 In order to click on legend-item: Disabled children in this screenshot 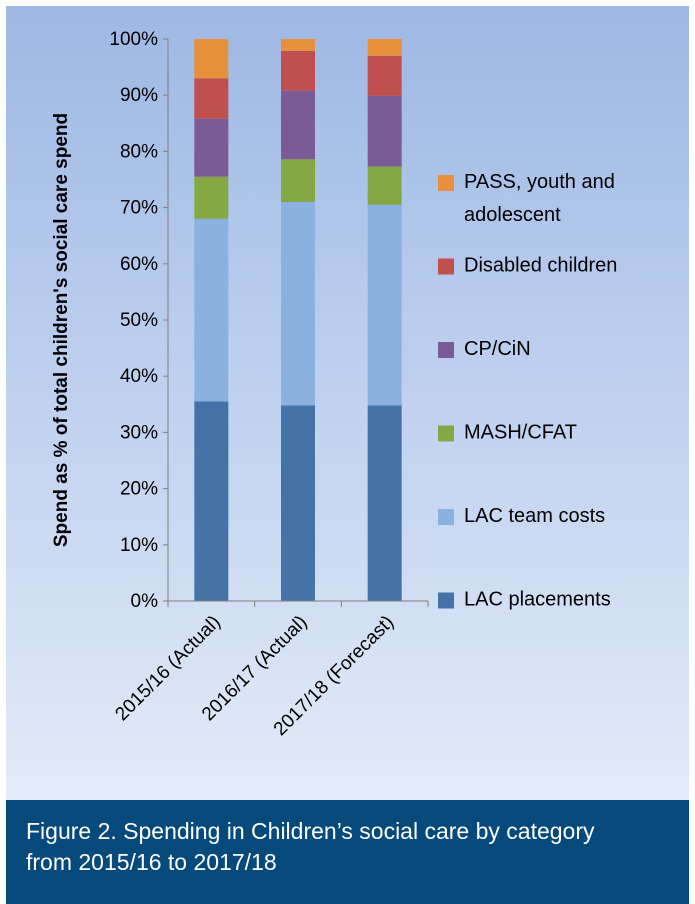, I will do `click(527, 266)`.